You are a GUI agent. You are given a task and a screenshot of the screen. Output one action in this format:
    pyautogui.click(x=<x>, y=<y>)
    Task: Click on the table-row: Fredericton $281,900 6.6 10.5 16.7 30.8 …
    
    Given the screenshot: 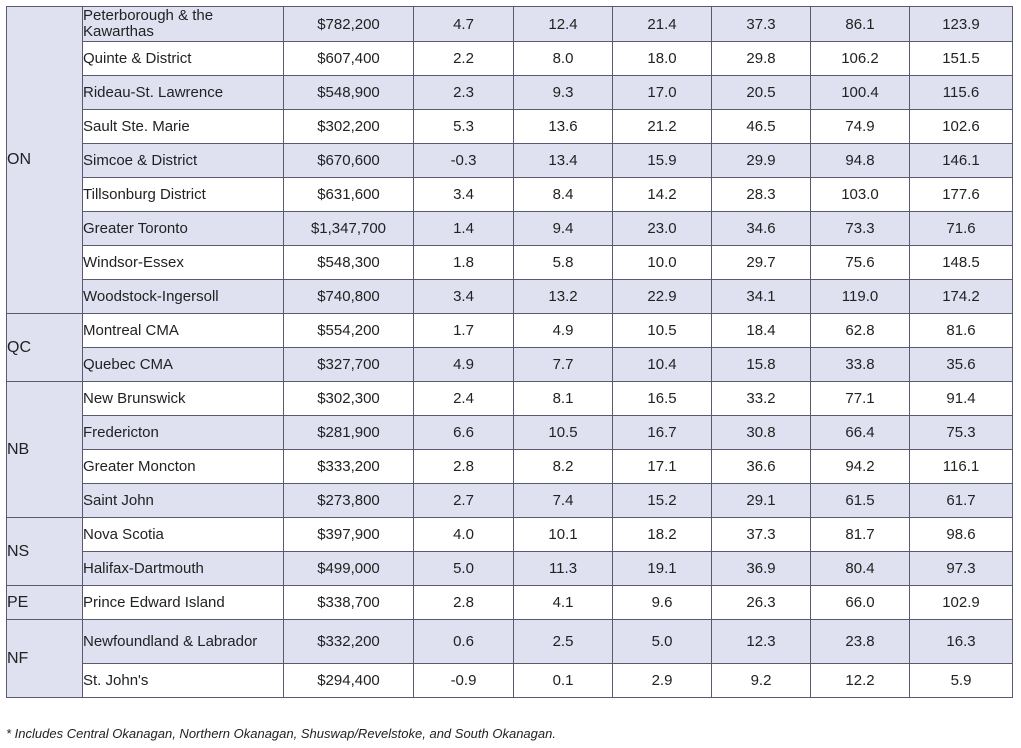 What is the action you would take?
    pyautogui.click(x=510, y=432)
    